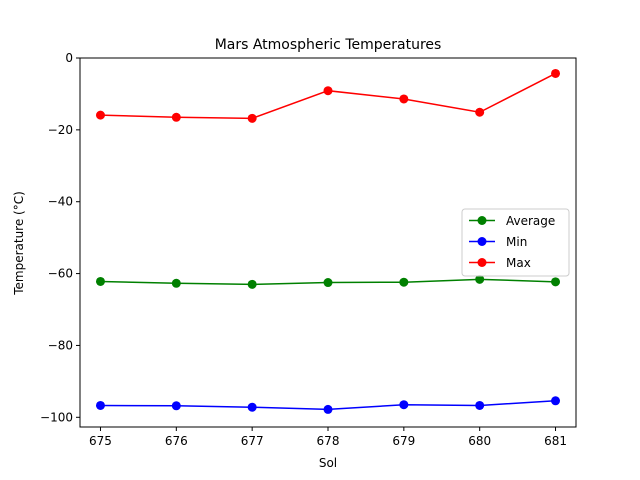 The height and width of the screenshot is (480, 640). Describe the element at coordinates (530, 221) in the screenshot. I see `legend-label-average: Average` at that location.